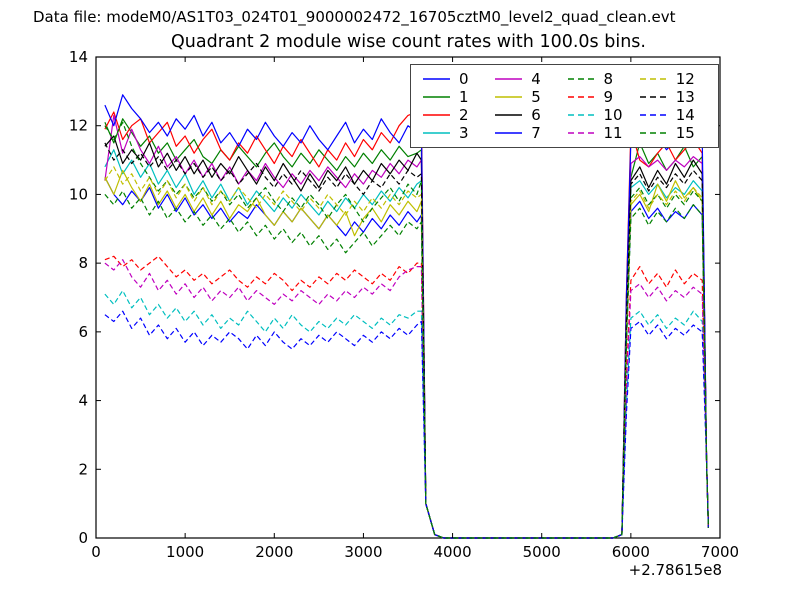  Describe the element at coordinates (536, 132) in the screenshot. I see `legend-label: 7` at that location.